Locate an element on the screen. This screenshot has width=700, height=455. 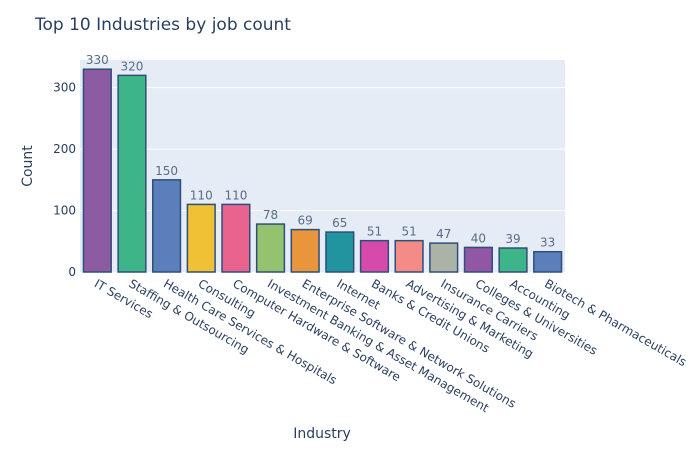
bar-value-label: 65 is located at coordinates (339, 223).